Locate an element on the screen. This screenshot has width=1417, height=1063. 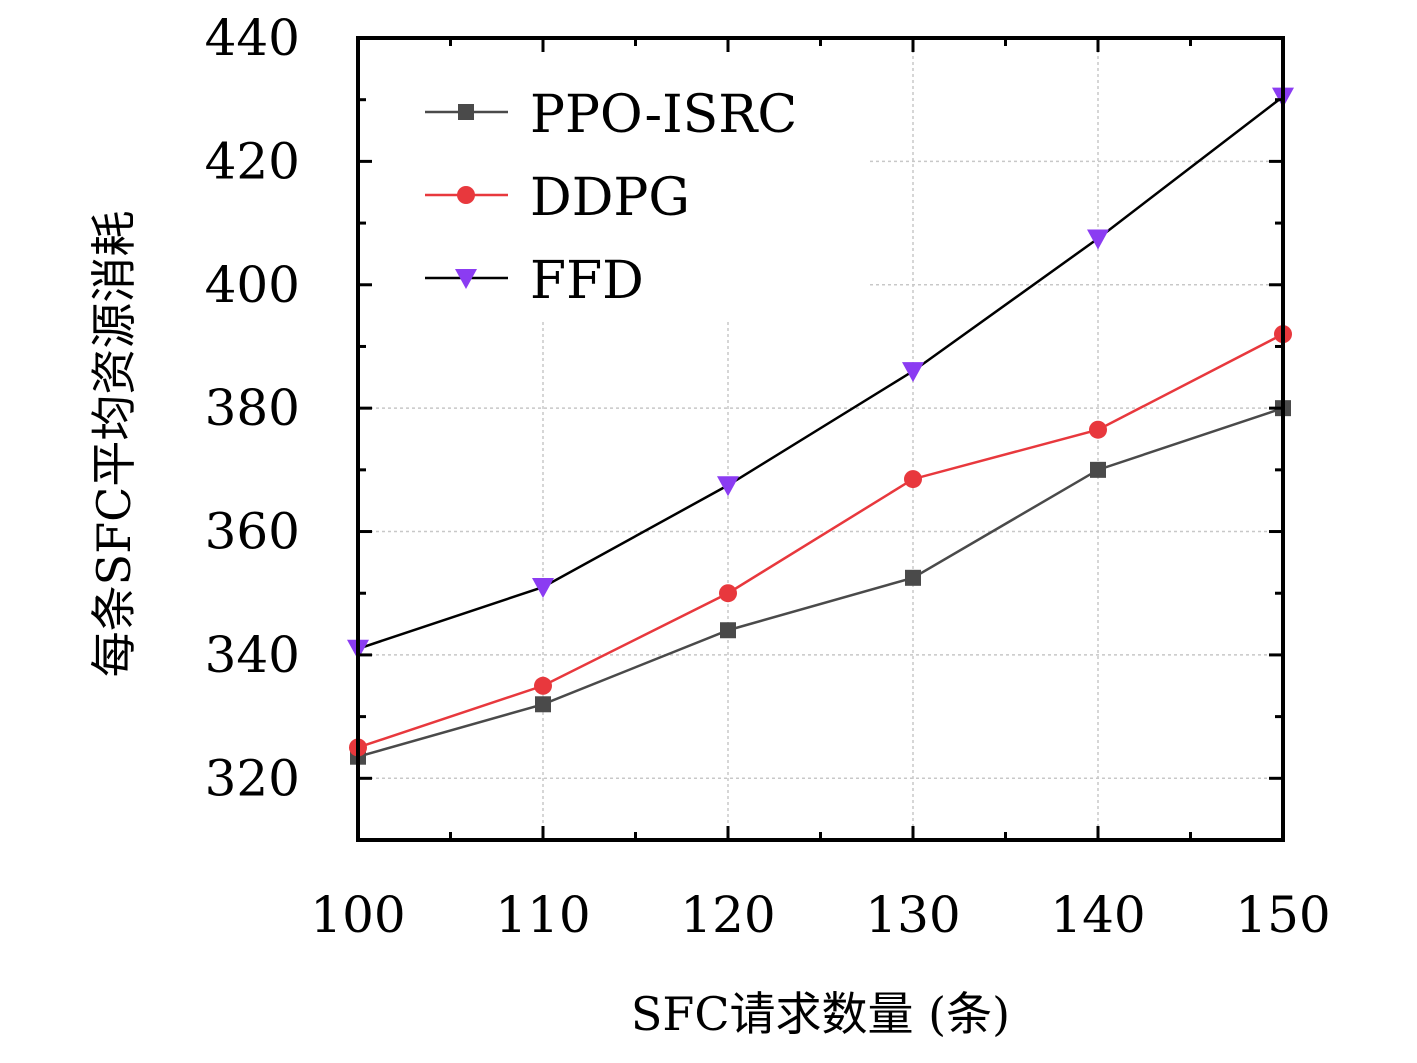
y-tick-label: 340 is located at coordinates (252, 655).